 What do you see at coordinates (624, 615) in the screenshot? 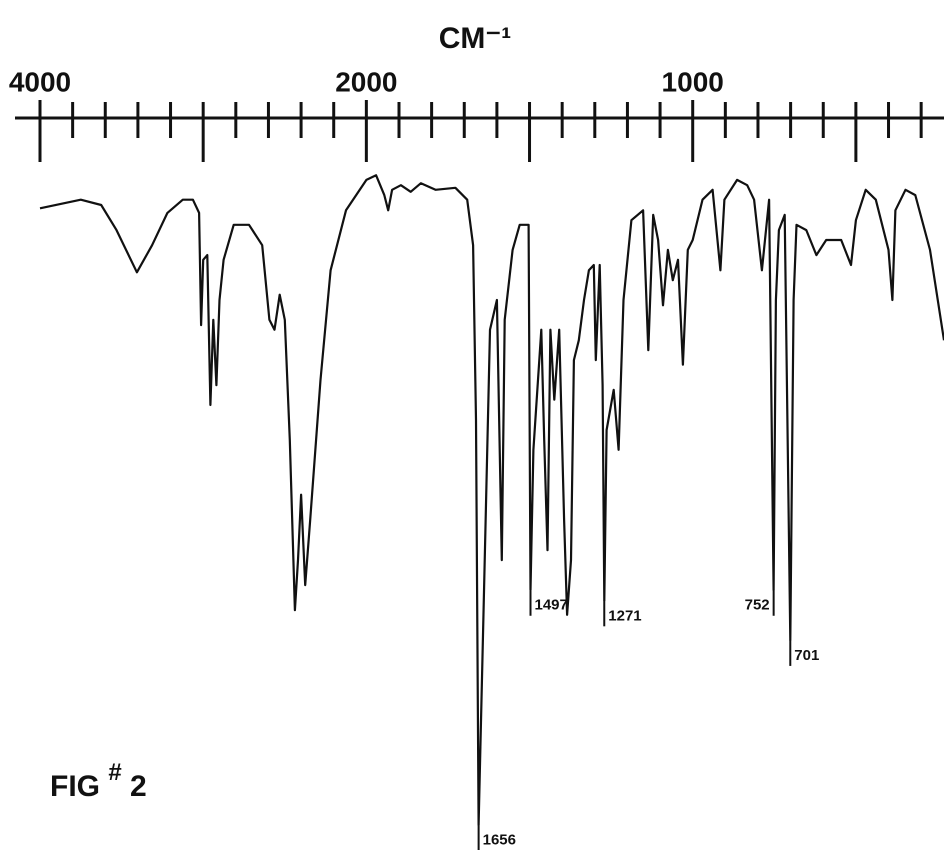
I see `peak-label: 1271` at bounding box center [624, 615].